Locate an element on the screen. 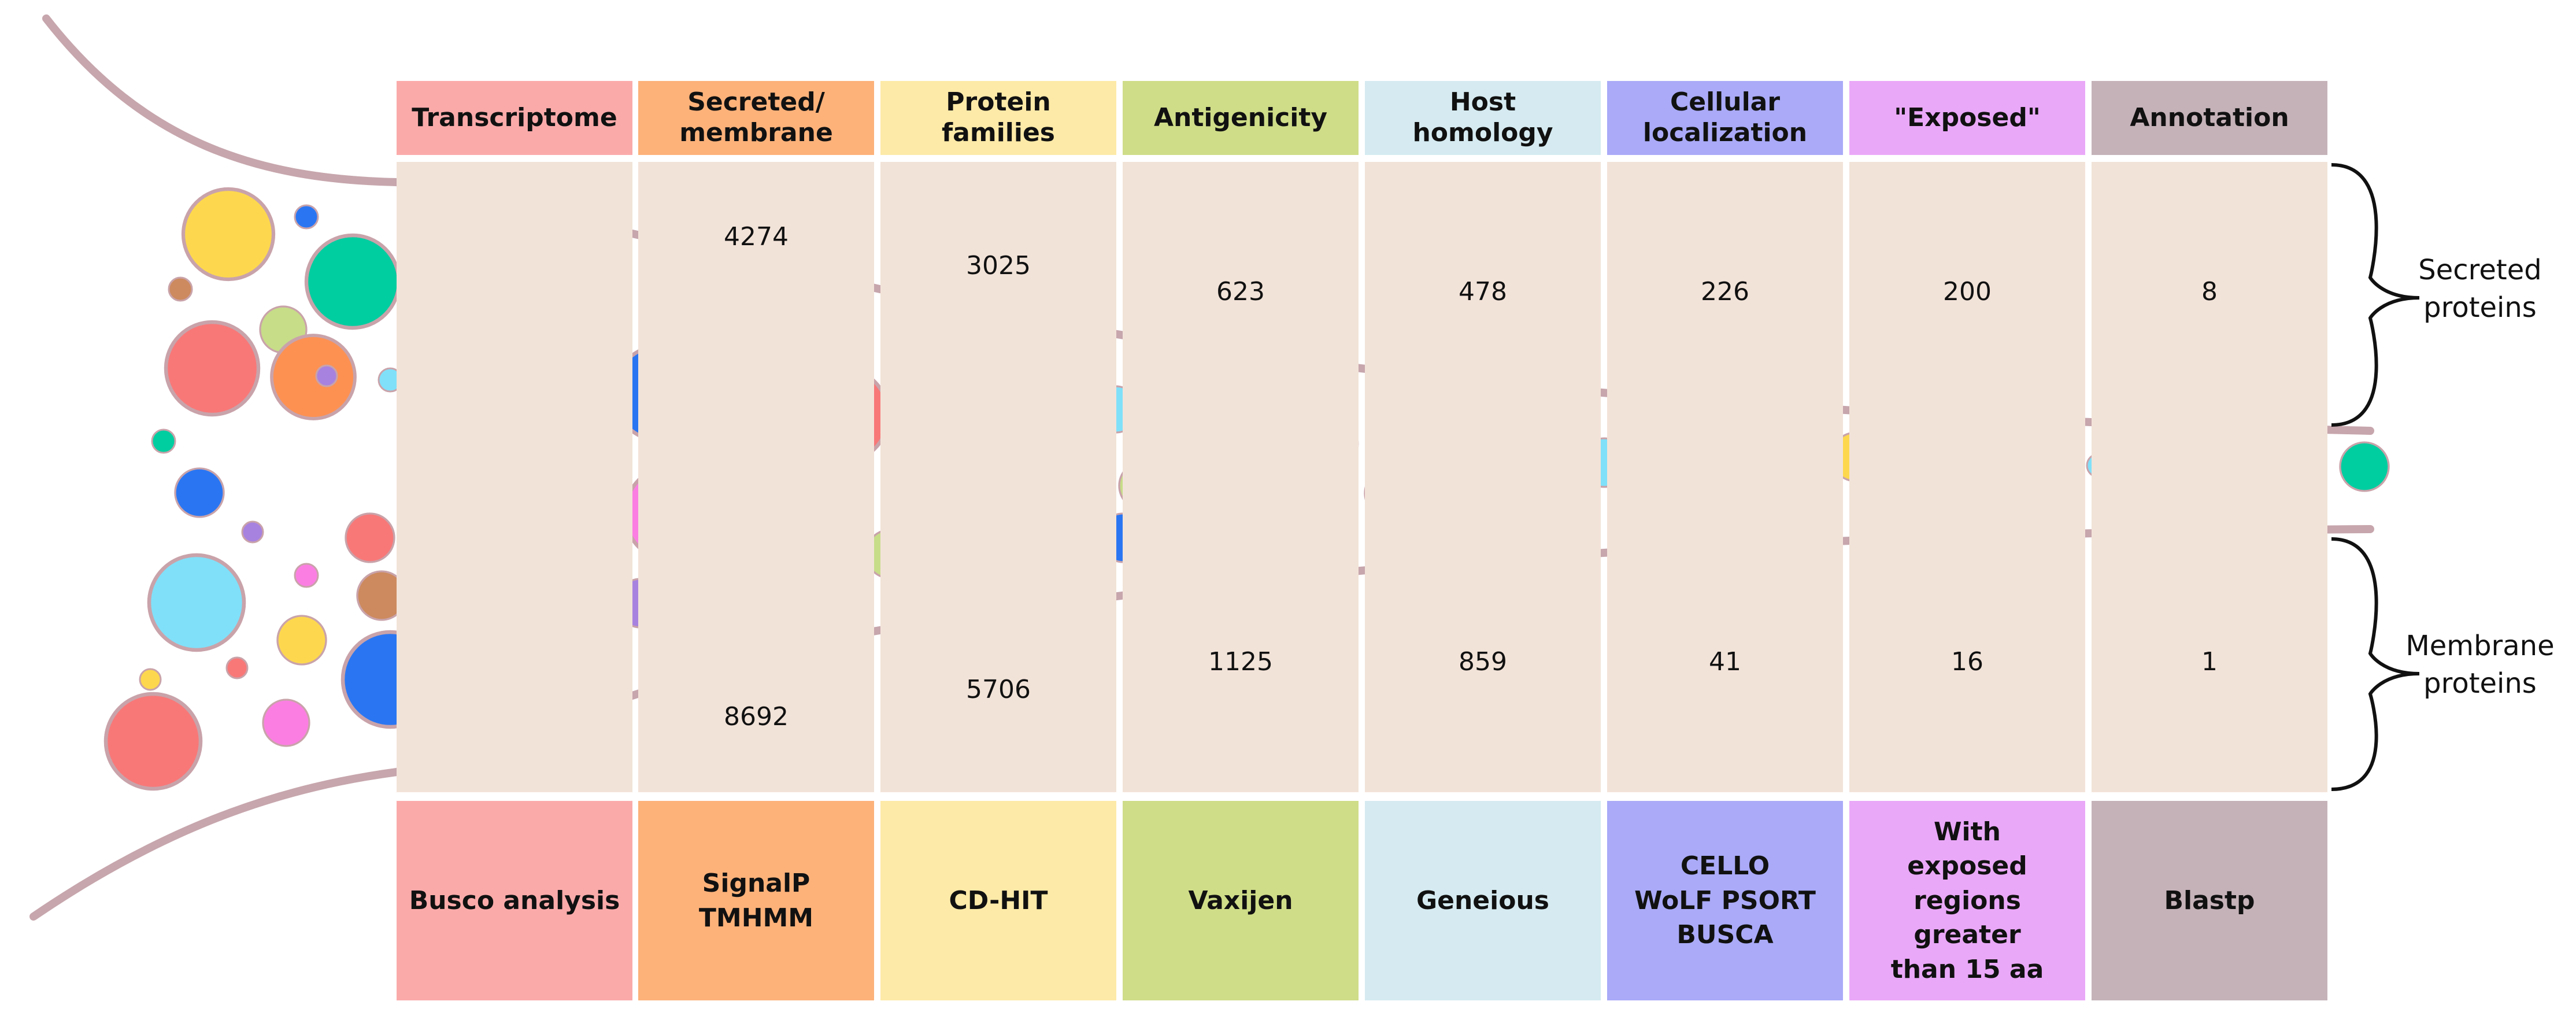  membrane-proteins-label: Membrane proteins is located at coordinates (2480, 665).